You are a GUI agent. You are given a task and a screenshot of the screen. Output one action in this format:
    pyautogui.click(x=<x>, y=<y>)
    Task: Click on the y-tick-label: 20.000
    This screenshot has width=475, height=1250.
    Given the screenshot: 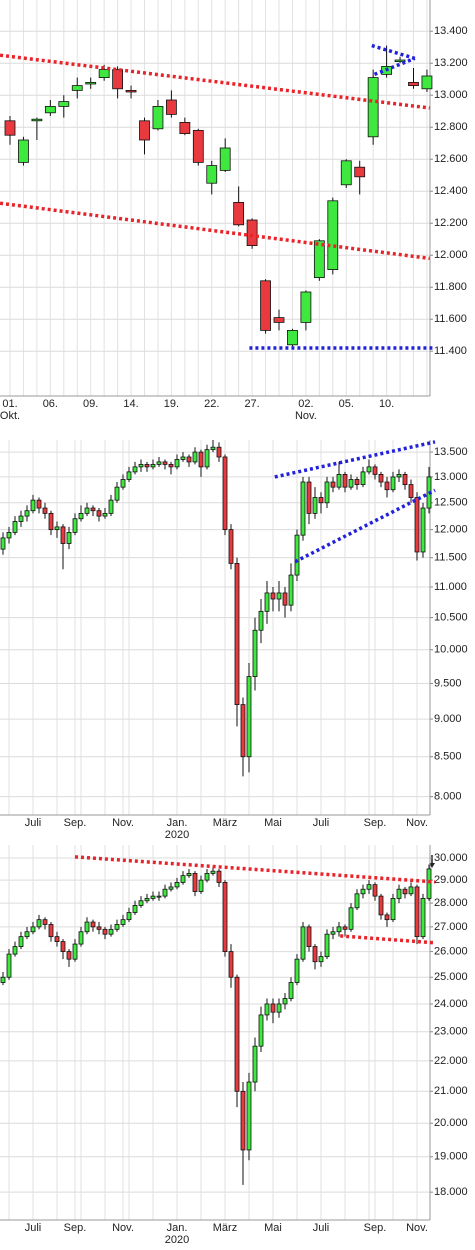 What is the action you would take?
    pyautogui.click(x=451, y=1123)
    